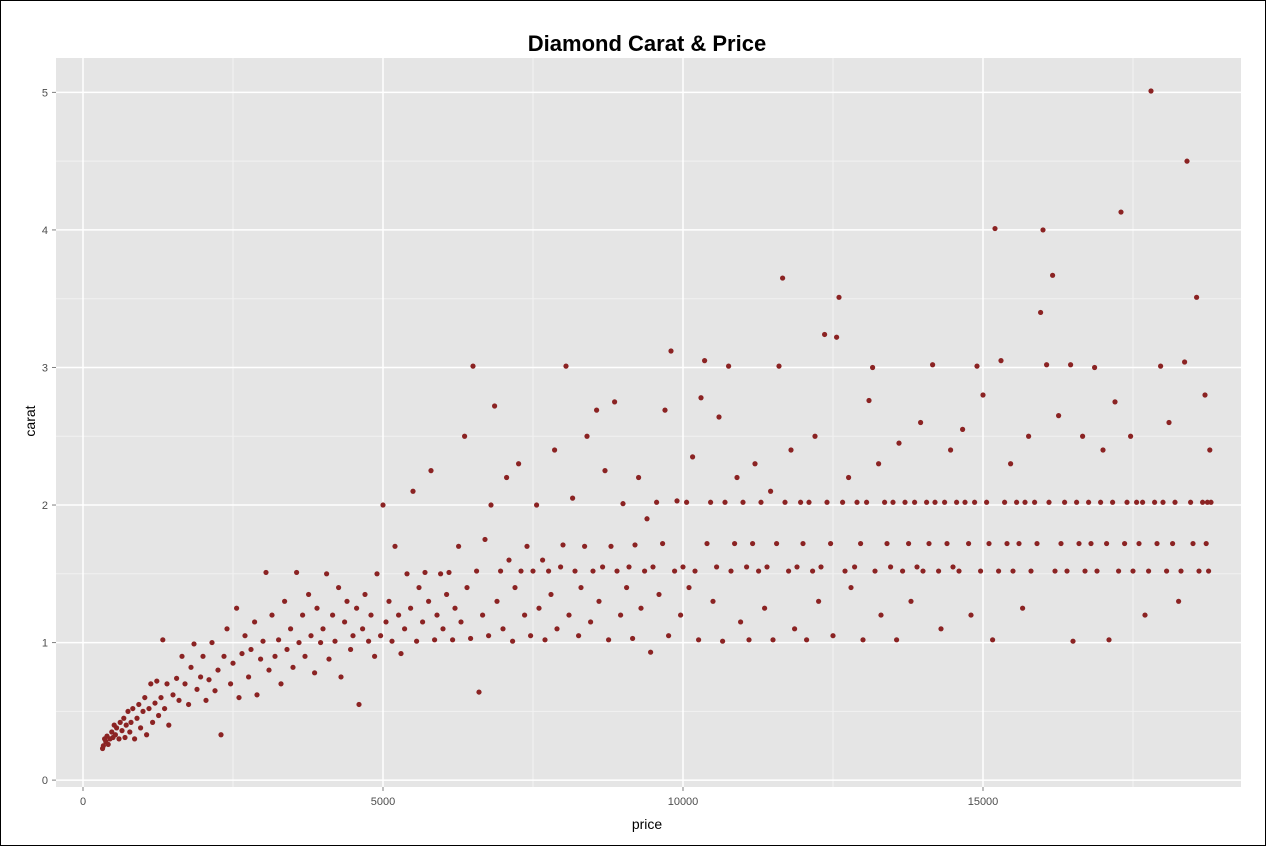 The height and width of the screenshot is (846, 1266). Describe the element at coordinates (647, 43) in the screenshot. I see `chart-title: Diamond Carat & Price` at that location.